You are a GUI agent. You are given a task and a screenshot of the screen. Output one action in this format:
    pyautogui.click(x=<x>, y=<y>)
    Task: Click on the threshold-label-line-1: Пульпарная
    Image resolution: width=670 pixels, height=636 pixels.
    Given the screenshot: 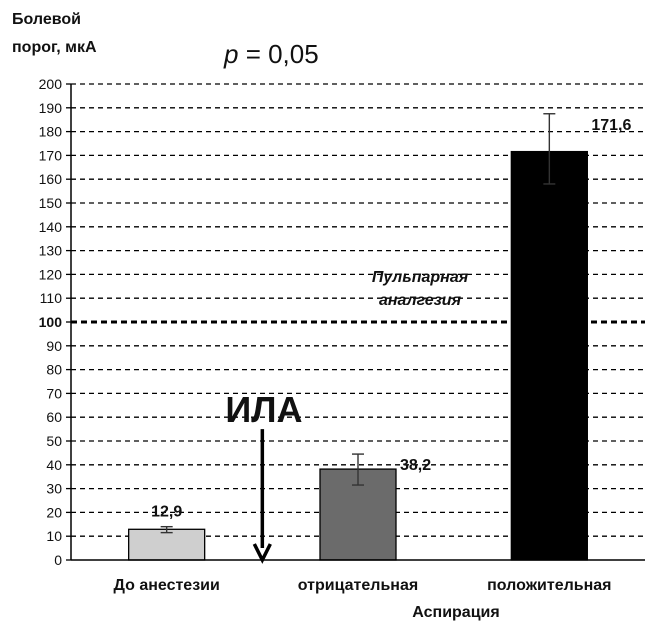 What is the action you would take?
    pyautogui.click(x=420, y=277)
    